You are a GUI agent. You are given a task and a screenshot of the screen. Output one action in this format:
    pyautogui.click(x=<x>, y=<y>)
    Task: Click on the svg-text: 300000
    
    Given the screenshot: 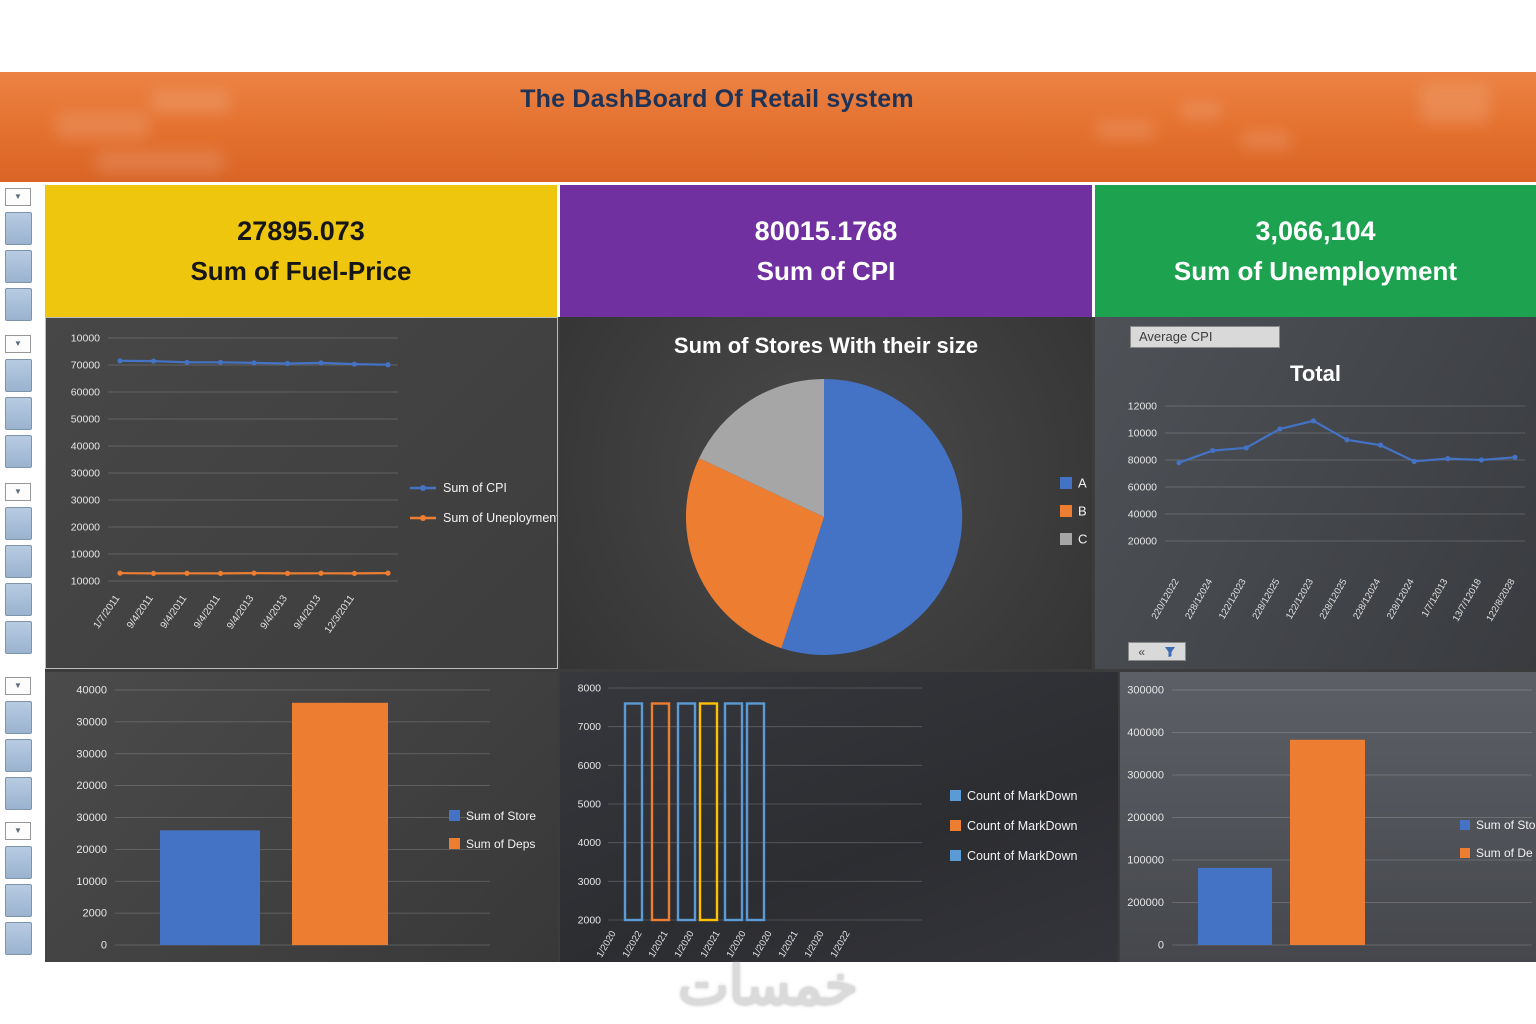 What is the action you would take?
    pyautogui.click(x=1145, y=691)
    